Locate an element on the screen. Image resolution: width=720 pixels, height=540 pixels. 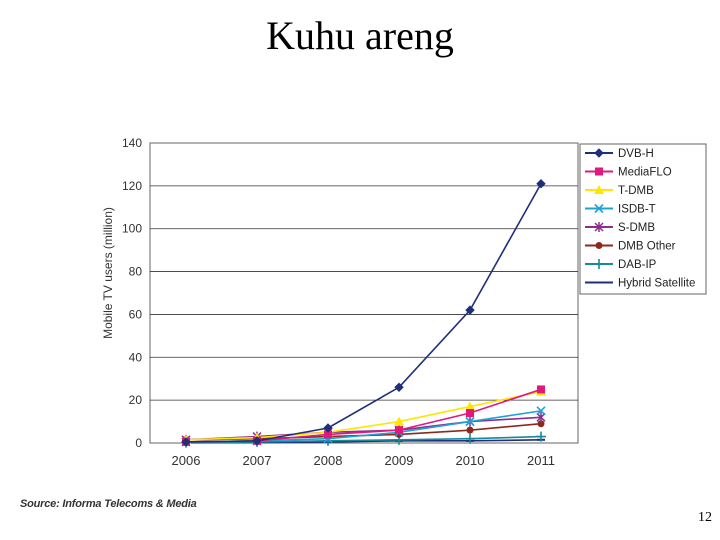
x-axis-ticks: 2006 2007 2008 2009 2010 2011 is located at coordinates (363, 460).